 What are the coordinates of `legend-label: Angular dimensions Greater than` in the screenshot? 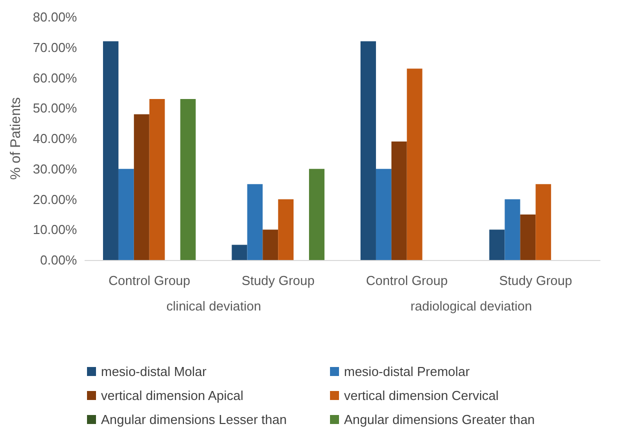 It's located at (439, 419).